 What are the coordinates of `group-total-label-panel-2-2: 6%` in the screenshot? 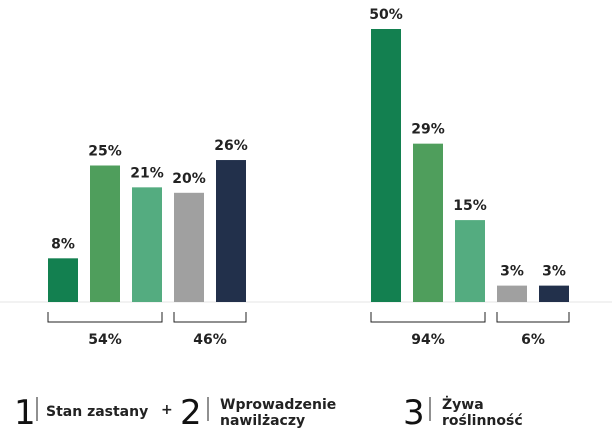 It's located at (533, 340).